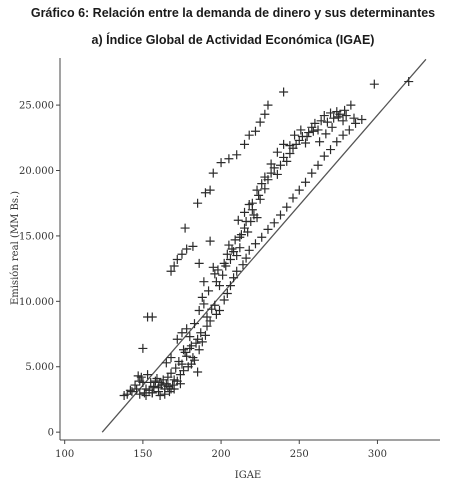  What do you see at coordinates (36, 171) in the screenshot?
I see `y-tick-label: 20.000` at bounding box center [36, 171].